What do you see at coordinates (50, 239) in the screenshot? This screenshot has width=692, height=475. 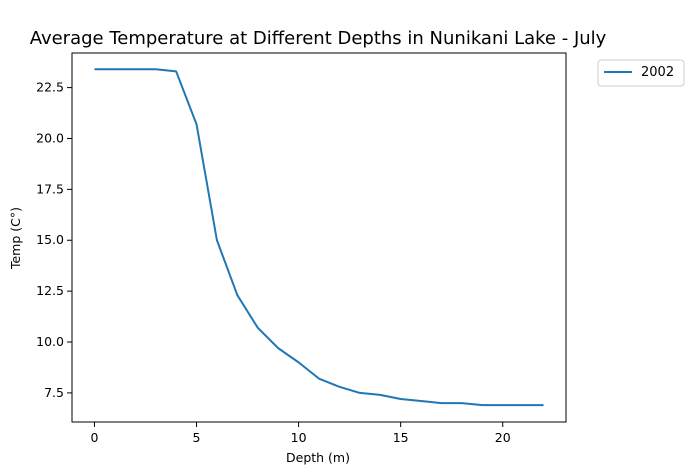 I see `y-tick-label: 15.0` at bounding box center [50, 239].